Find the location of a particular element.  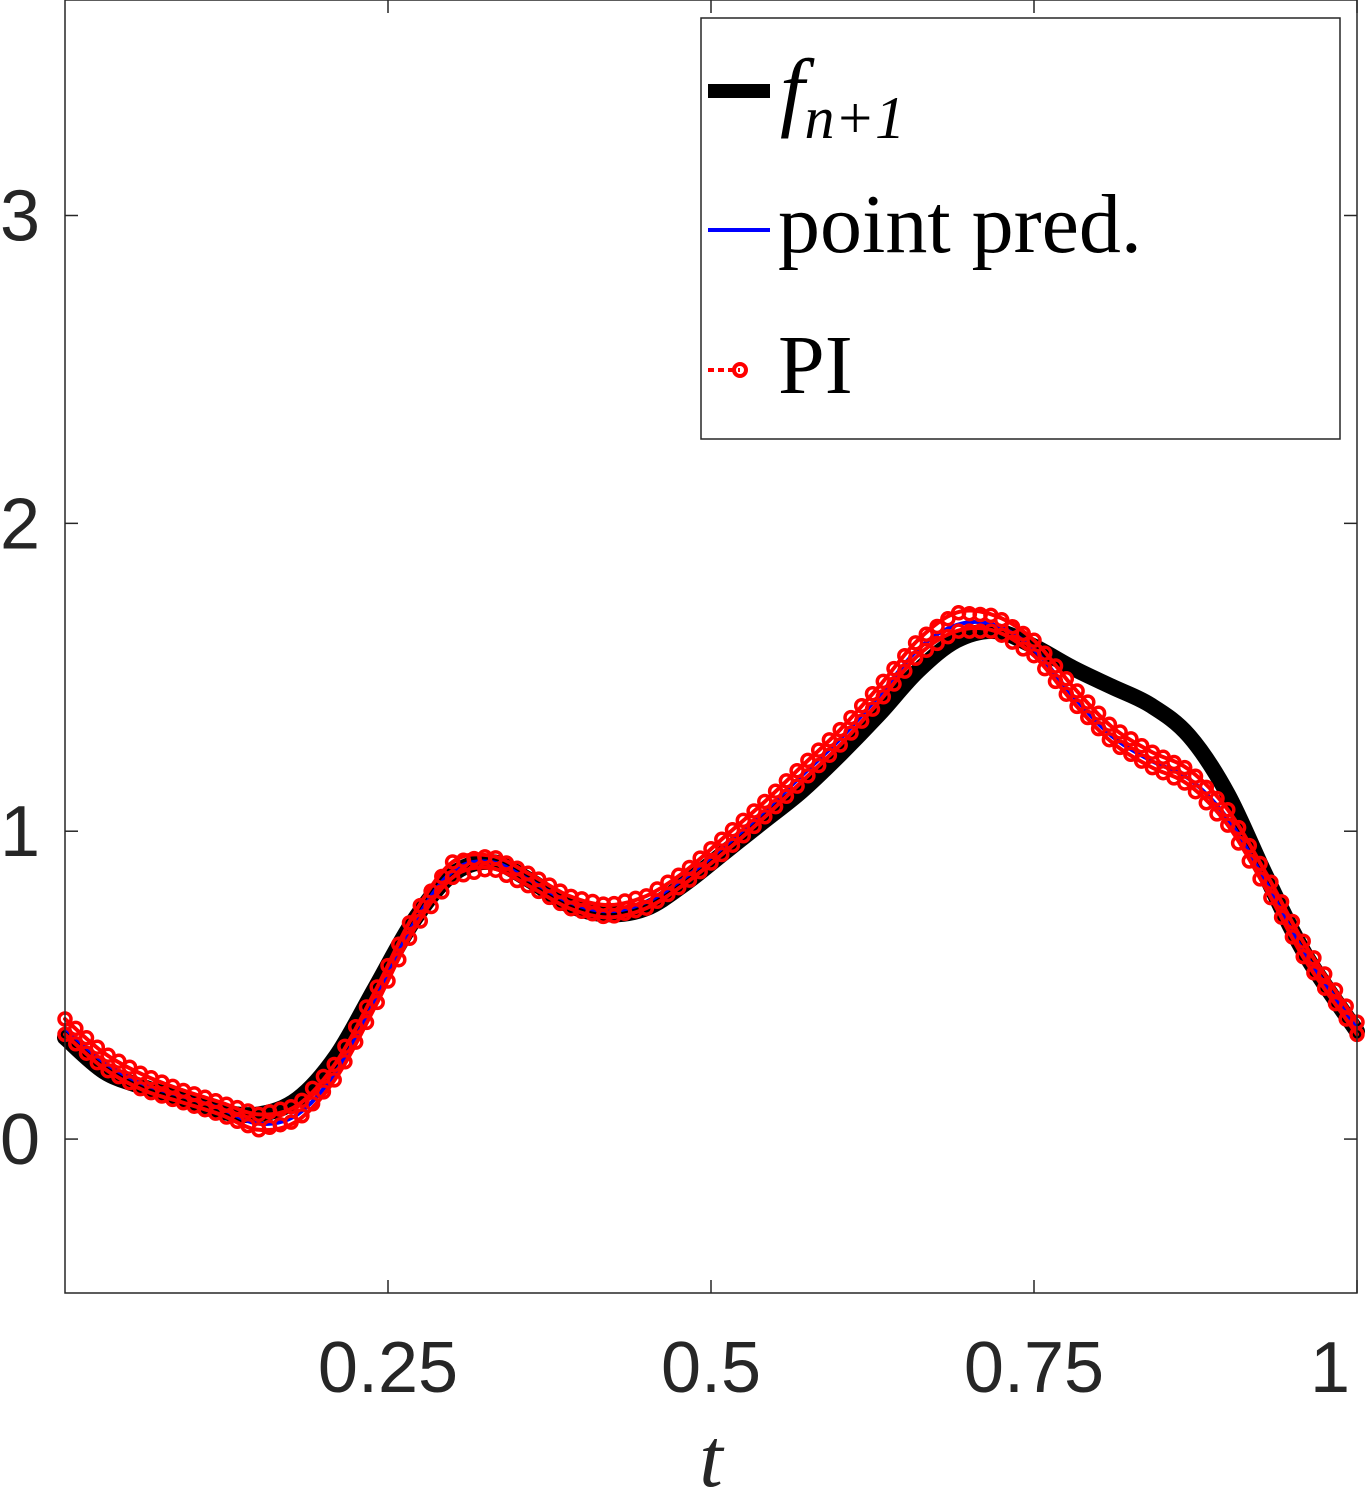

x-tick-label: 0.5 is located at coordinates (711, 1368).